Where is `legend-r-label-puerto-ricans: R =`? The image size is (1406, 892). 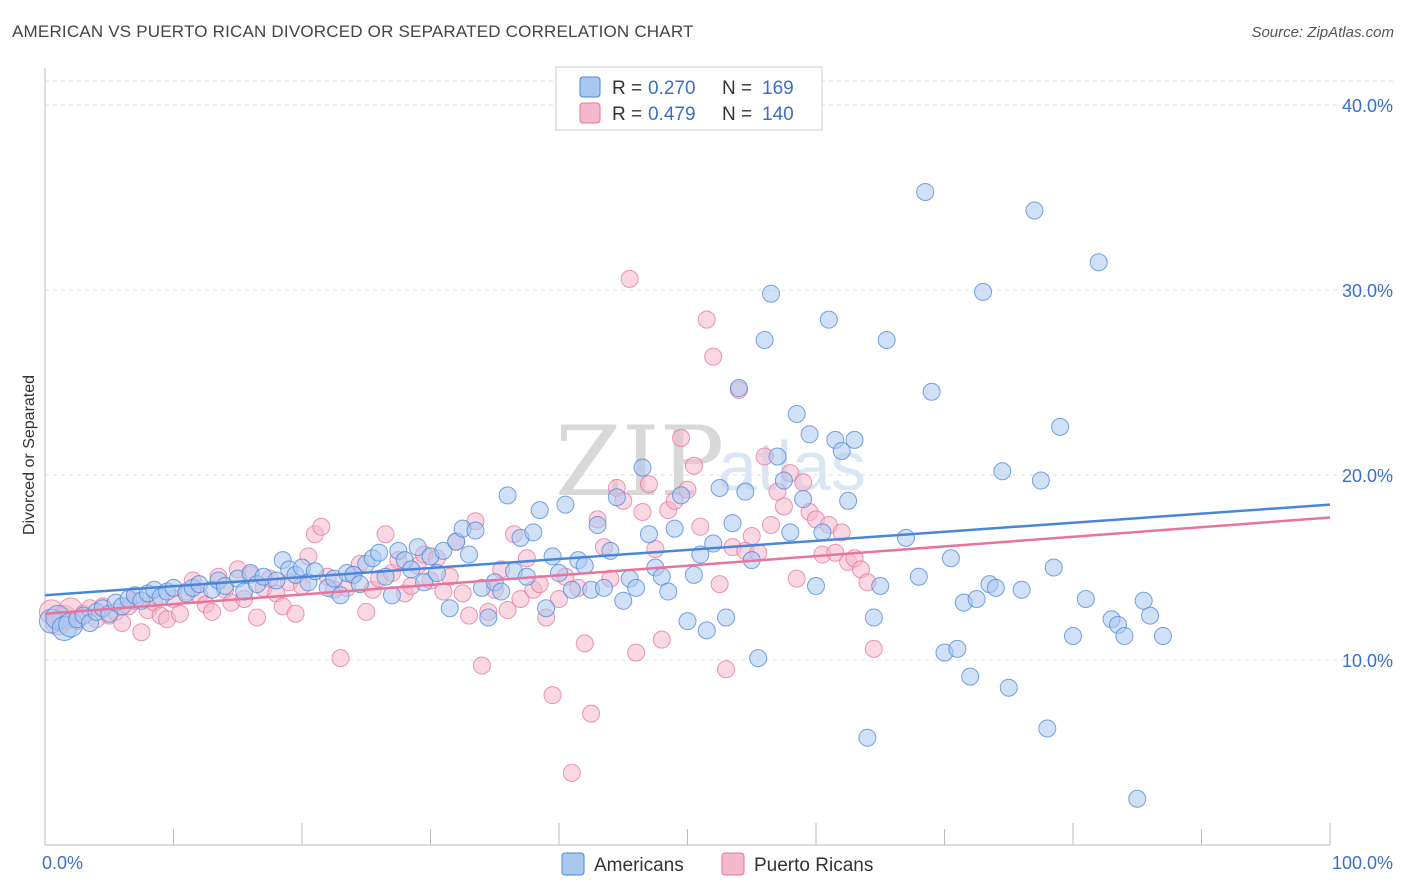
legend-r-label-puerto-ricans: R = is located at coordinates (627, 114).